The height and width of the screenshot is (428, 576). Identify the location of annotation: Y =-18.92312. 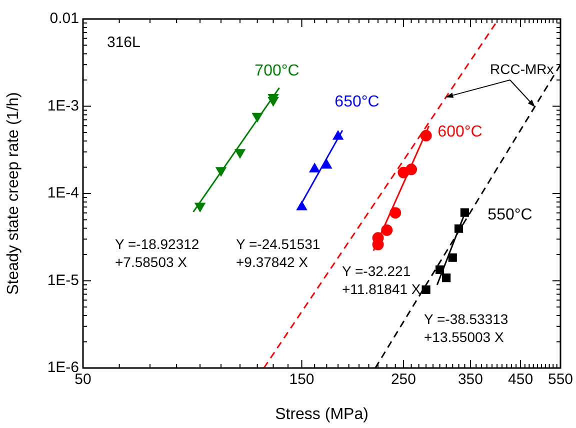
(157, 244).